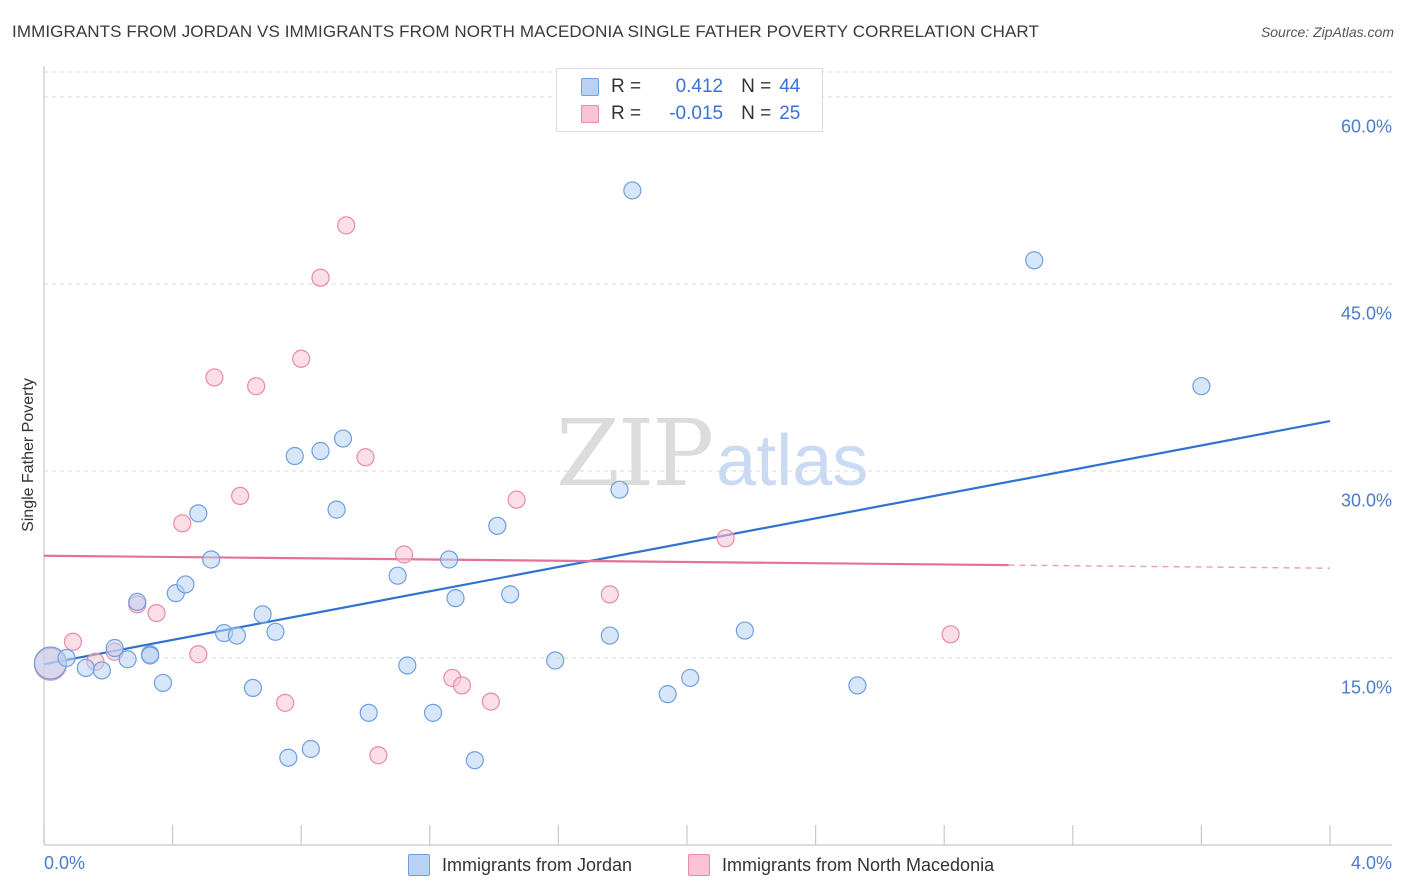 This screenshot has width=1406, height=892. Describe the element at coordinates (790, 86) in the screenshot. I see `legend-n-value: 44` at that location.